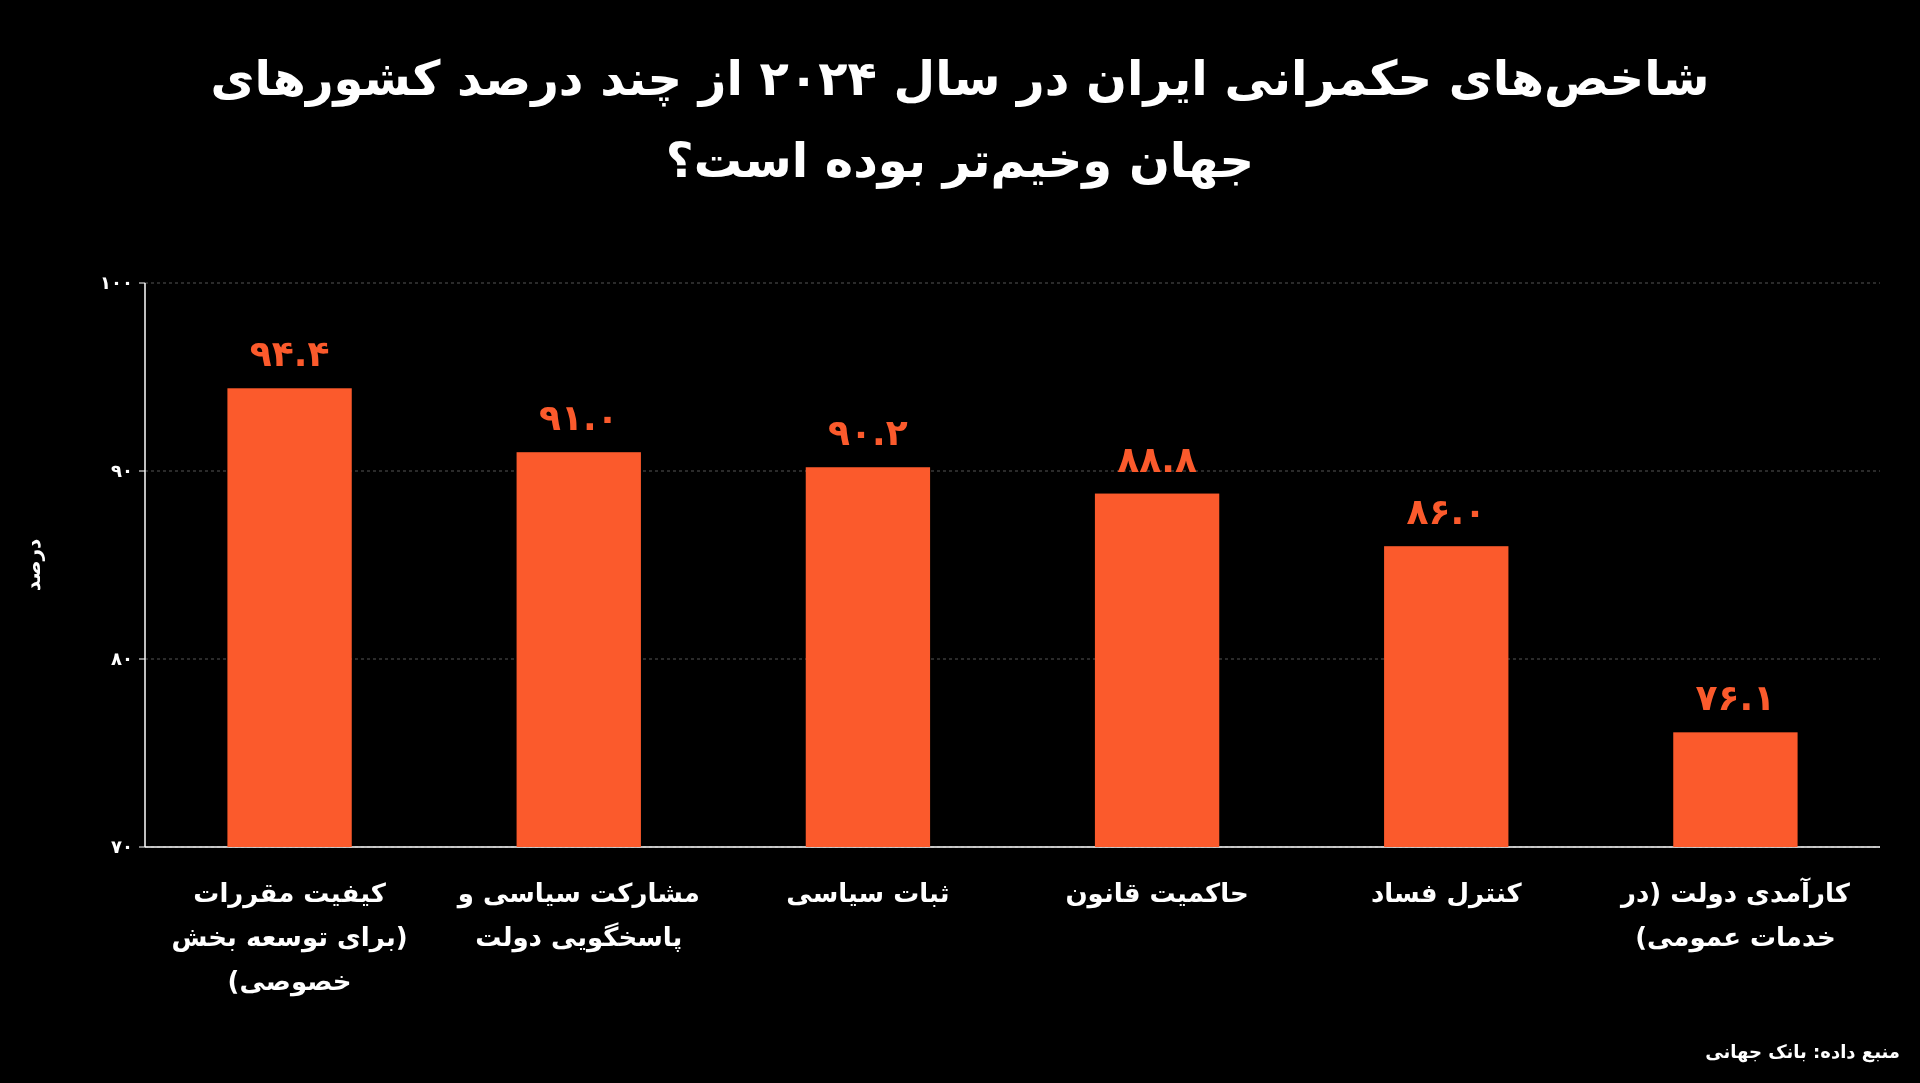 The image size is (1920, 1083). Describe the element at coordinates (289, 354) in the screenshot. I see `data-label: ۹۴.۴` at that location.